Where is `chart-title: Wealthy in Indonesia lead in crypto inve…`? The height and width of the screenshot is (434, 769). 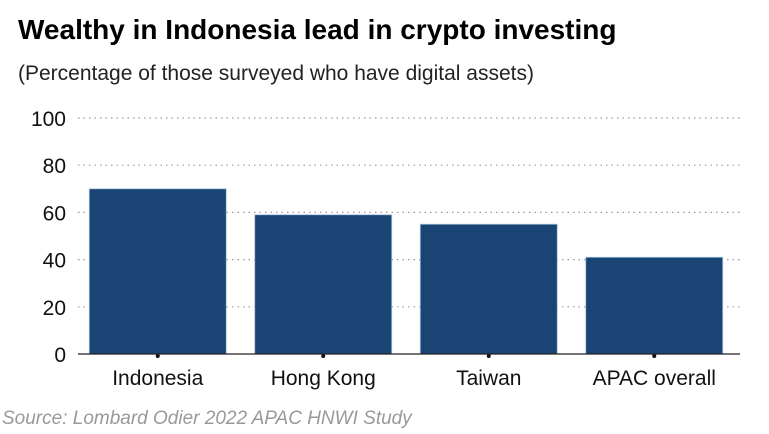 chart-title: Wealthy in Indonesia lead in crypto inve… is located at coordinates (317, 29).